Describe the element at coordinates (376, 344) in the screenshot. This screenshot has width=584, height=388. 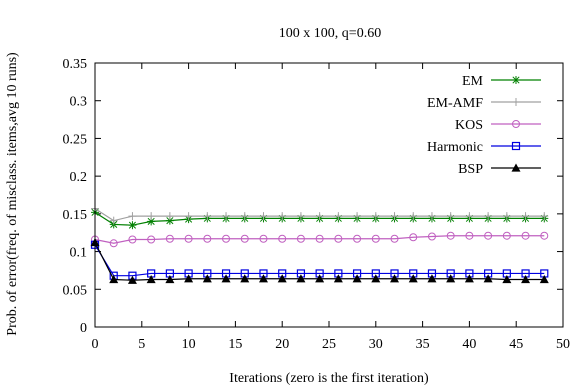
I see `x-tick-label: 30` at that location.